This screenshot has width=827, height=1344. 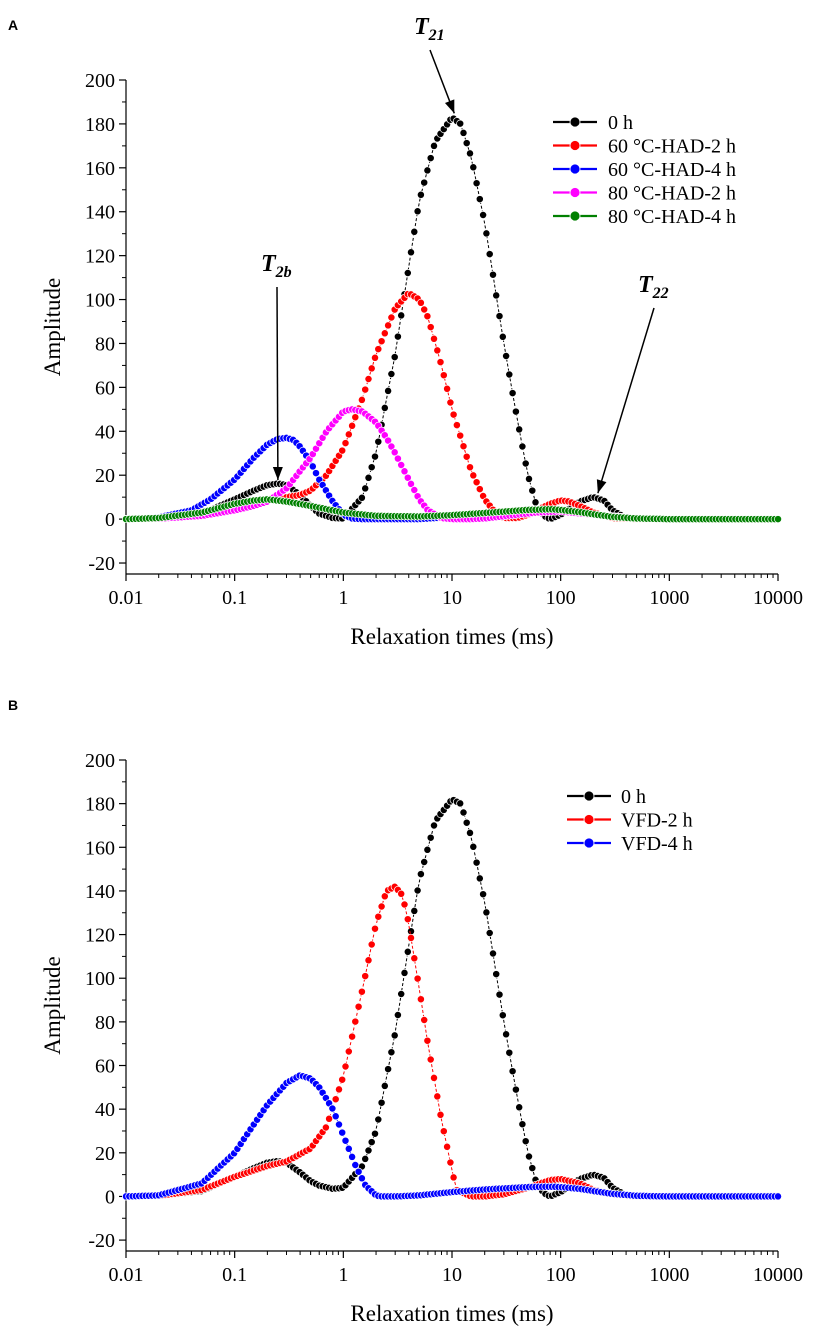 What do you see at coordinates (100, 761) in the screenshot?
I see `y-tick-label: 200` at bounding box center [100, 761].